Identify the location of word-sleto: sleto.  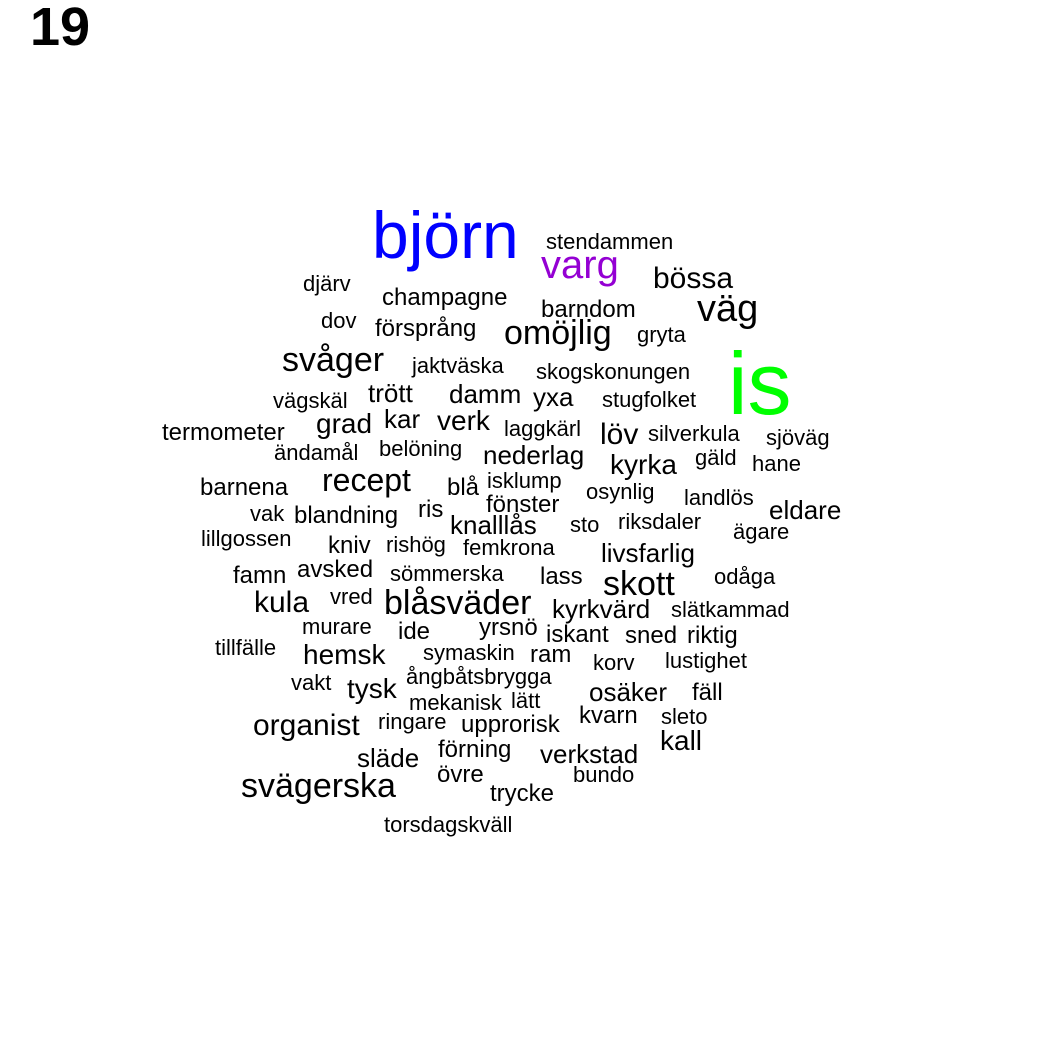
(684, 716).